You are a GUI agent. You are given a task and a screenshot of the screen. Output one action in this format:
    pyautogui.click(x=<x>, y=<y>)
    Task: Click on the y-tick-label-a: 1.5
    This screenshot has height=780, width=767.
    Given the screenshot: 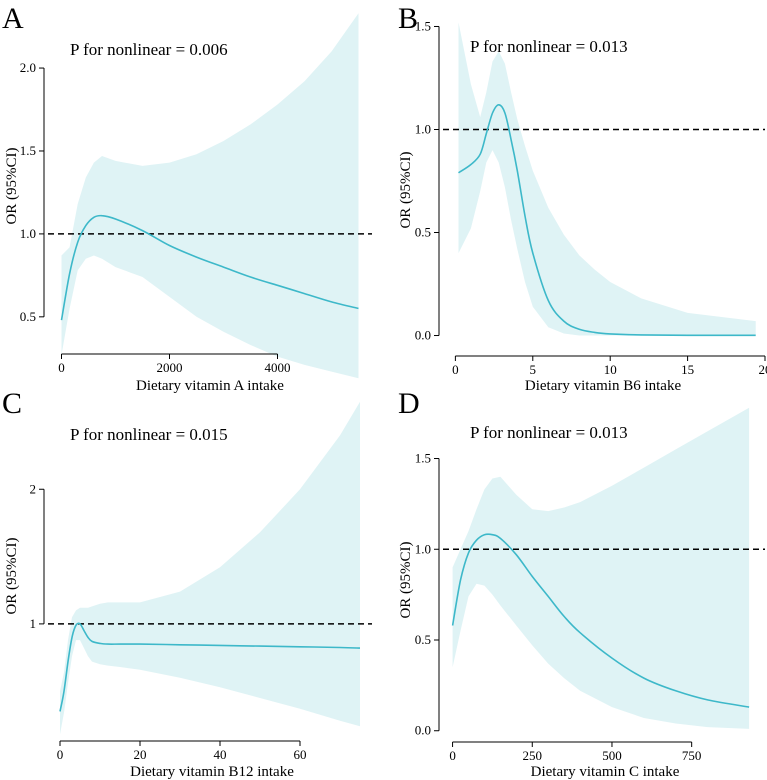 What is the action you would take?
    pyautogui.click(x=28, y=150)
    